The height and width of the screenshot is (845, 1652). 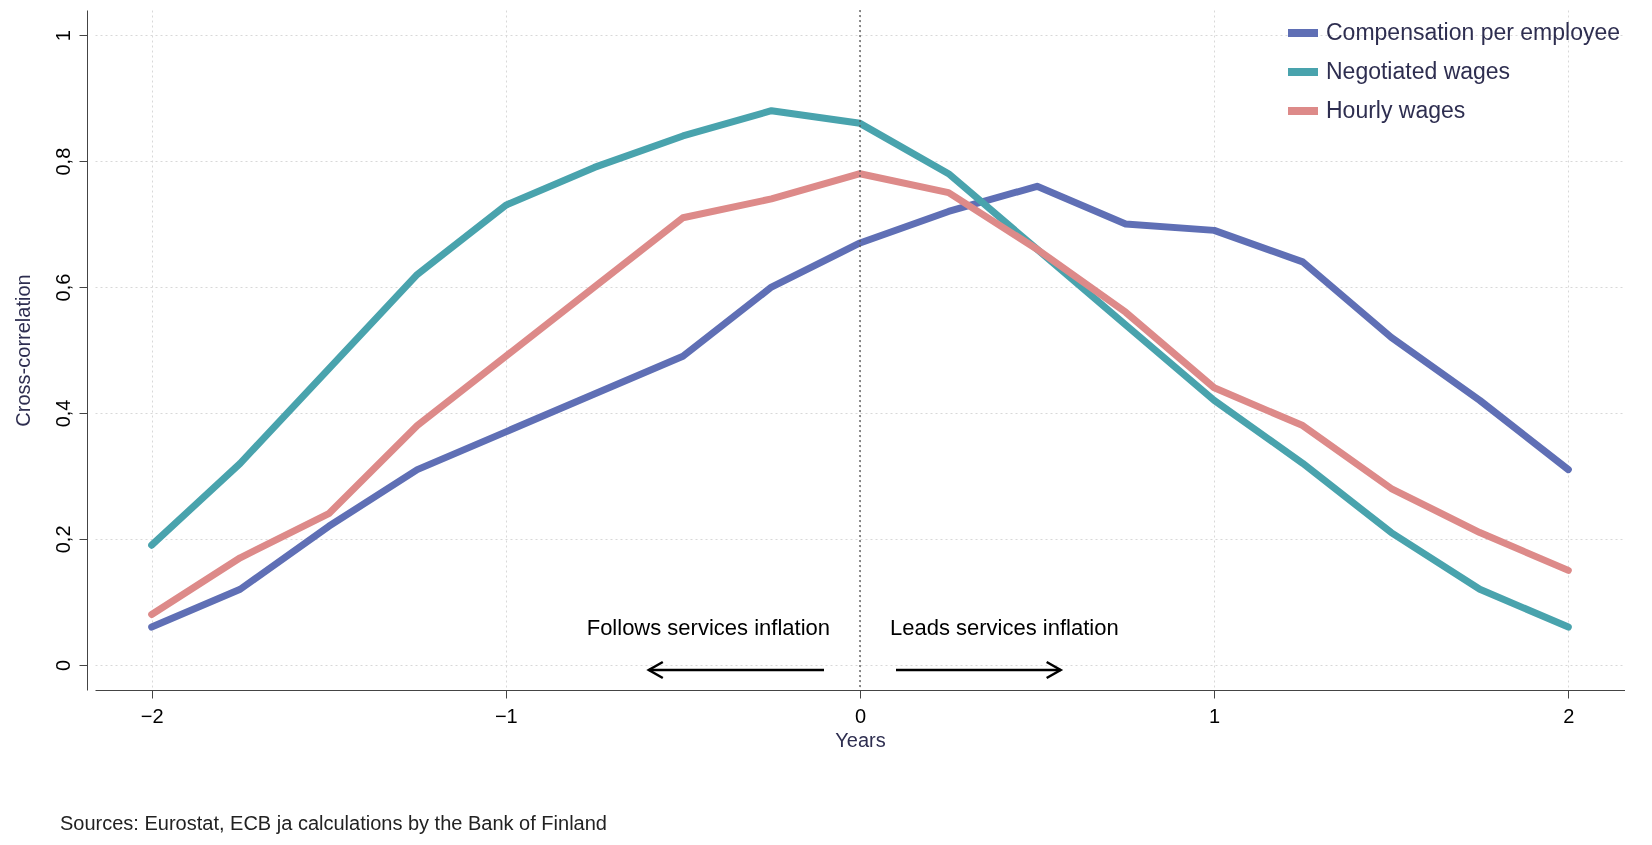 What do you see at coordinates (506, 715) in the screenshot?
I see `x-tick-label: −1` at bounding box center [506, 715].